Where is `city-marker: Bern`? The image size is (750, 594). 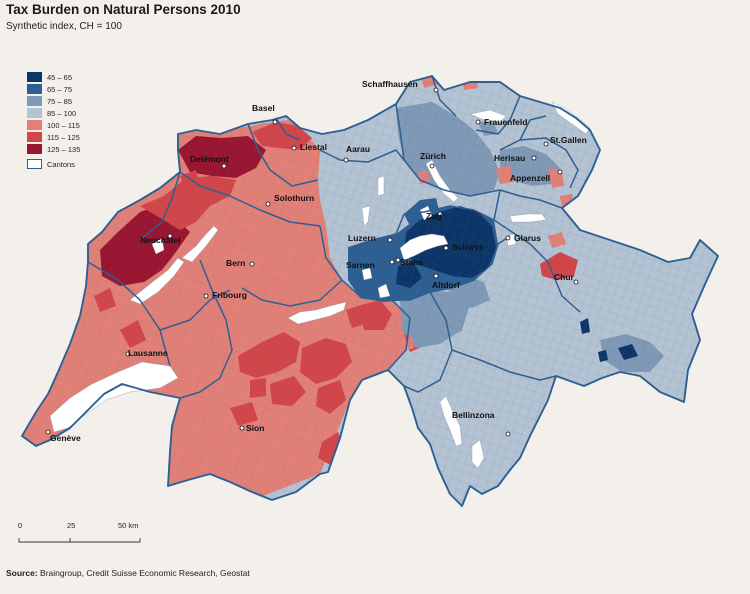 city-marker: Bern is located at coordinates (240, 263).